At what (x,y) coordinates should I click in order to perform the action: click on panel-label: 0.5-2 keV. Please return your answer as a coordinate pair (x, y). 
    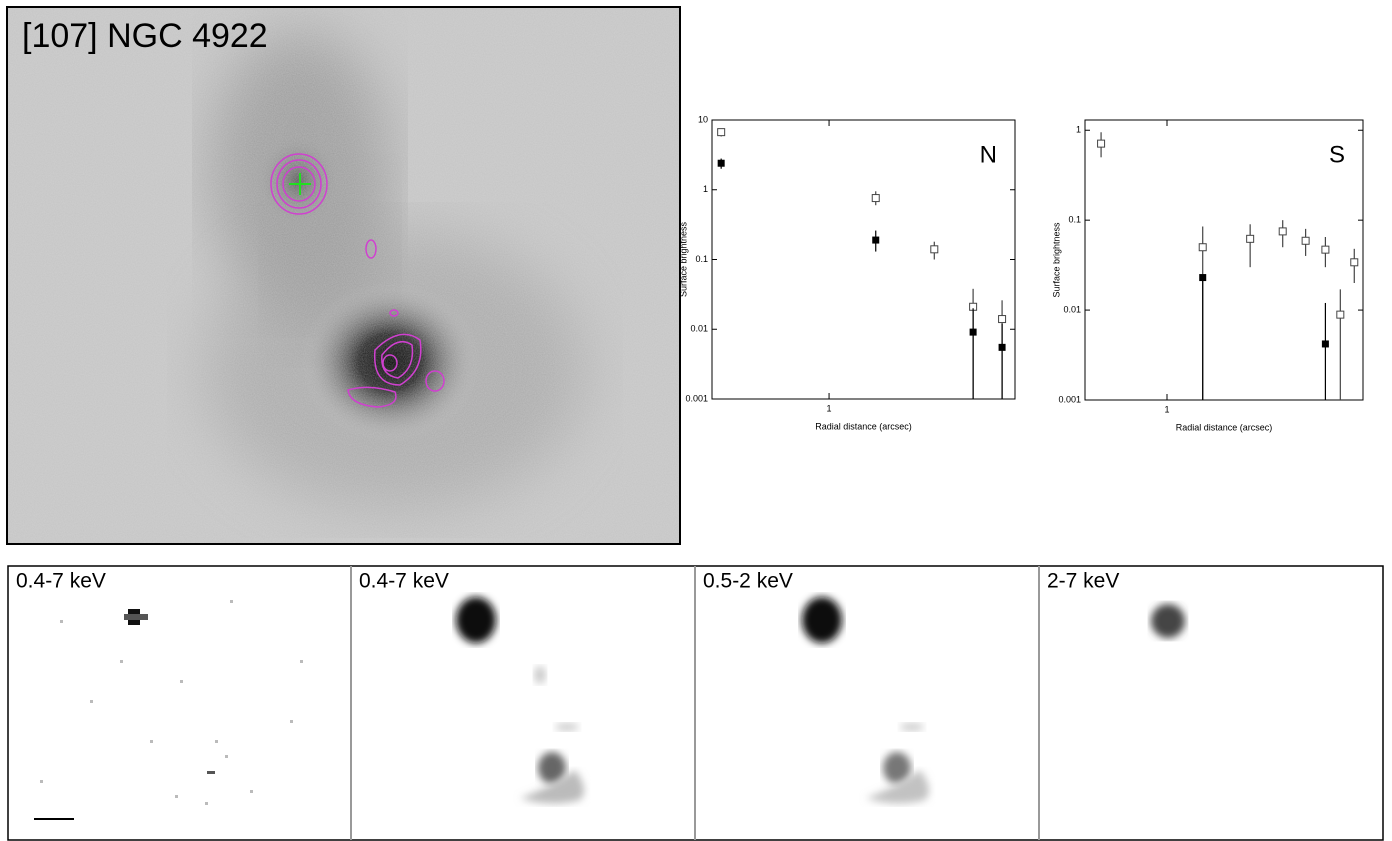
    Looking at the image, I should click on (748, 581).